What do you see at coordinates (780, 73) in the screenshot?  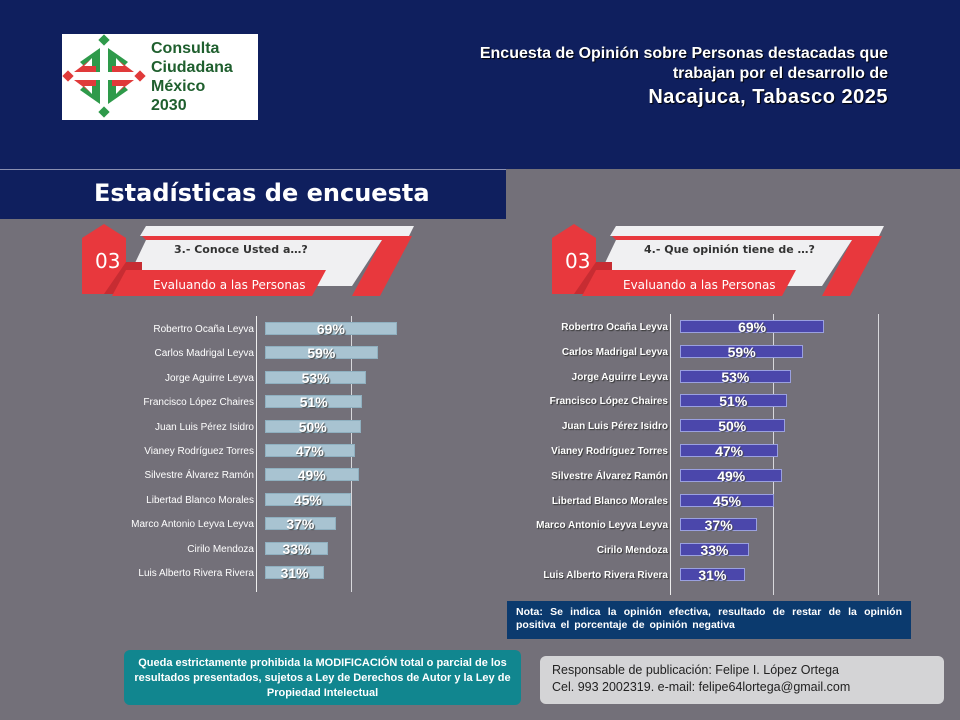 I see `title-line-2: trabajan por el desarrollo de` at bounding box center [780, 73].